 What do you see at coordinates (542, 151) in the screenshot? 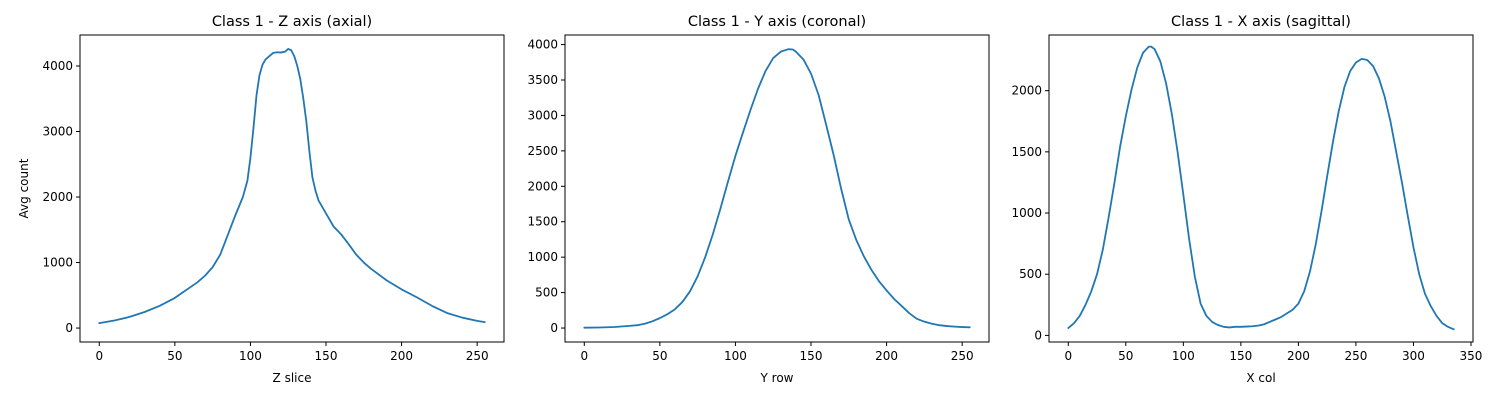
I see `y-tick-label: 2500` at bounding box center [542, 151].